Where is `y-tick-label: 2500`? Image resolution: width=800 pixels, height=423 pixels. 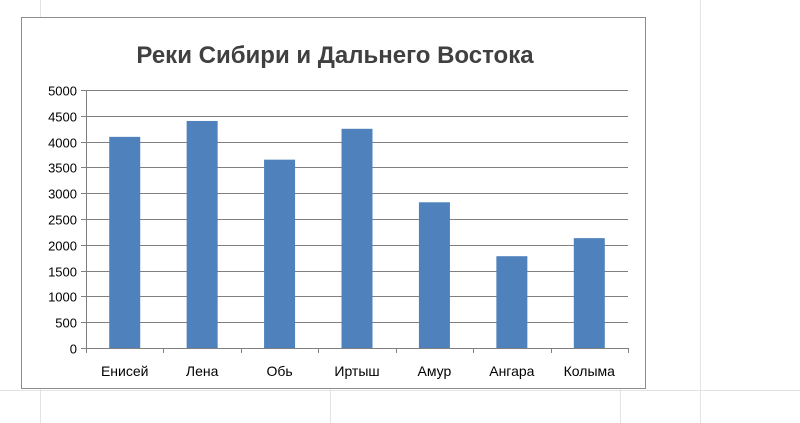
y-tick-label: 2500 is located at coordinates (62, 220).